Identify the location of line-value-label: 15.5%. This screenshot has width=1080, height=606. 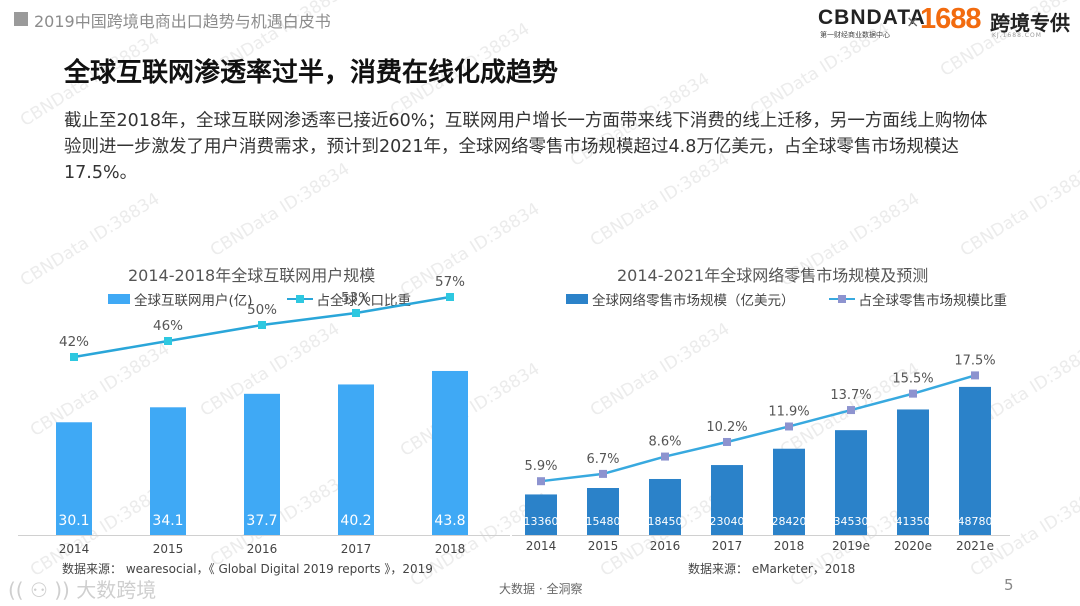
(912, 379).